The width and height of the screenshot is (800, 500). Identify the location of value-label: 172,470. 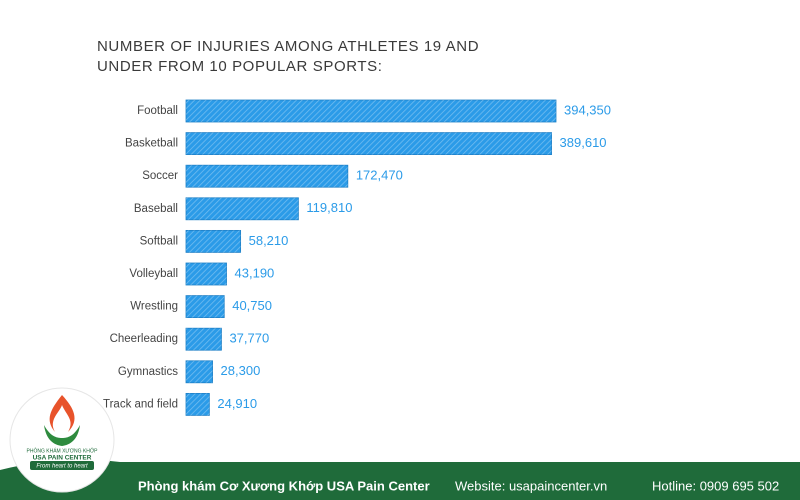
(379, 175).